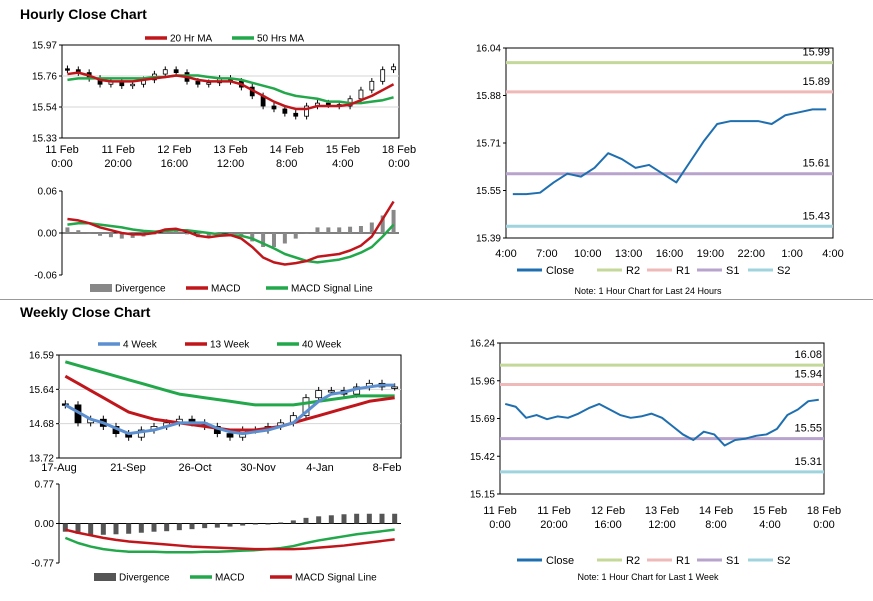  Describe the element at coordinates (783, 561) in the screenshot. I see `weekly-1w-legend-label: S2` at that location.